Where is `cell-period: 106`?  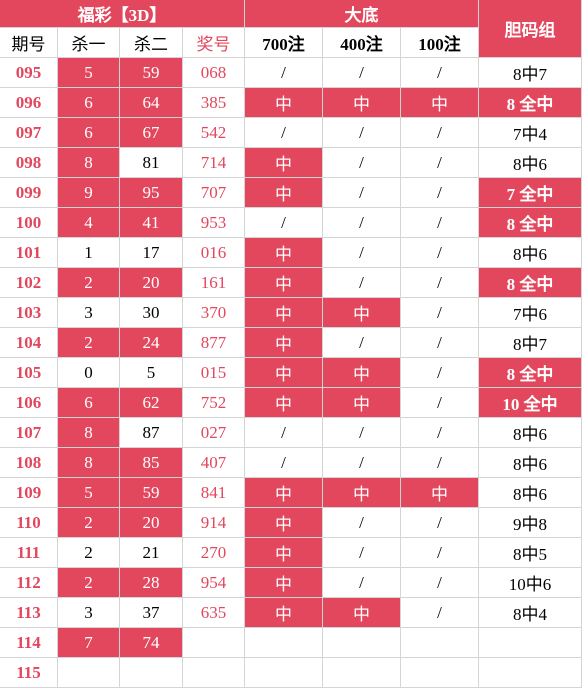
cell-period: 106 is located at coordinates (29, 403).